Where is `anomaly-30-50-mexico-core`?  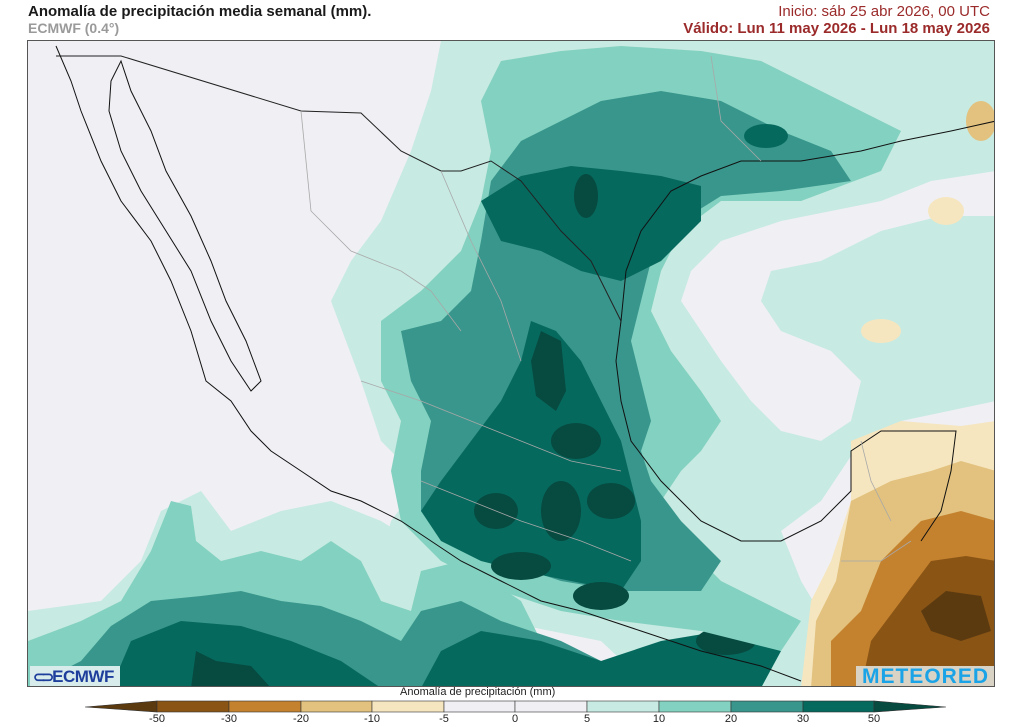
anomaly-30-50-mexico-core is located at coordinates (531, 456).